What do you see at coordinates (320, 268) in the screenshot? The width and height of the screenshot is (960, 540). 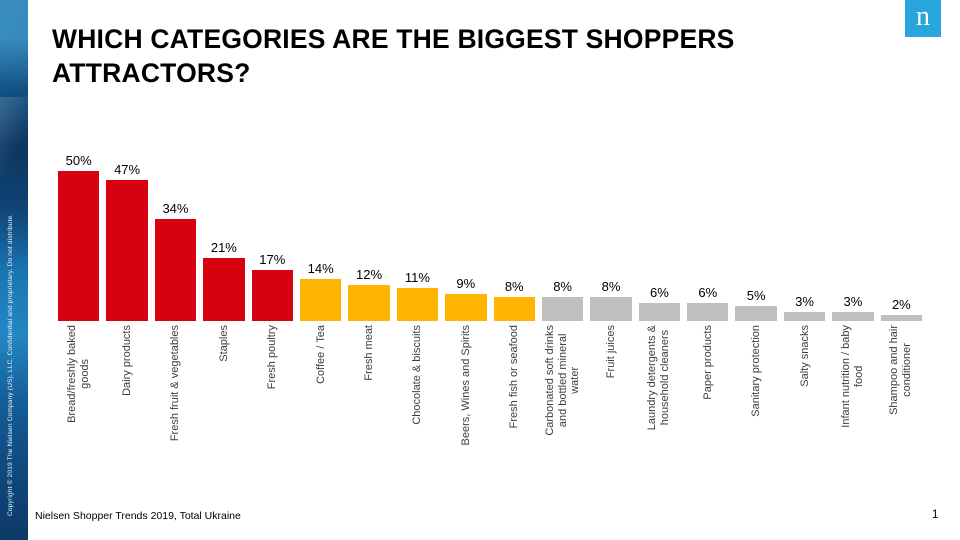 I see `bar-value-label: 14%` at bounding box center [320, 268].